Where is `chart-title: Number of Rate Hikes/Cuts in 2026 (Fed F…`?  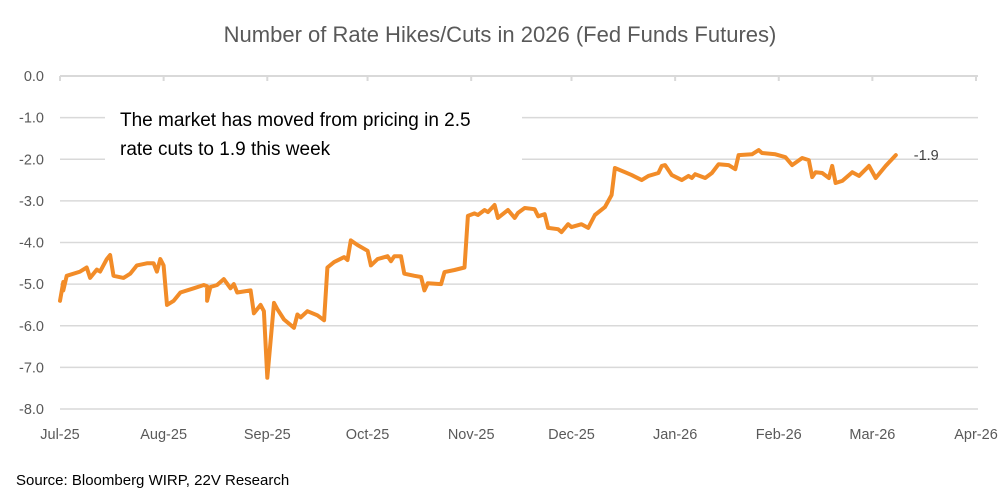 chart-title: Number of Rate Hikes/Cuts in 2026 (Fed F… is located at coordinates (500, 34).